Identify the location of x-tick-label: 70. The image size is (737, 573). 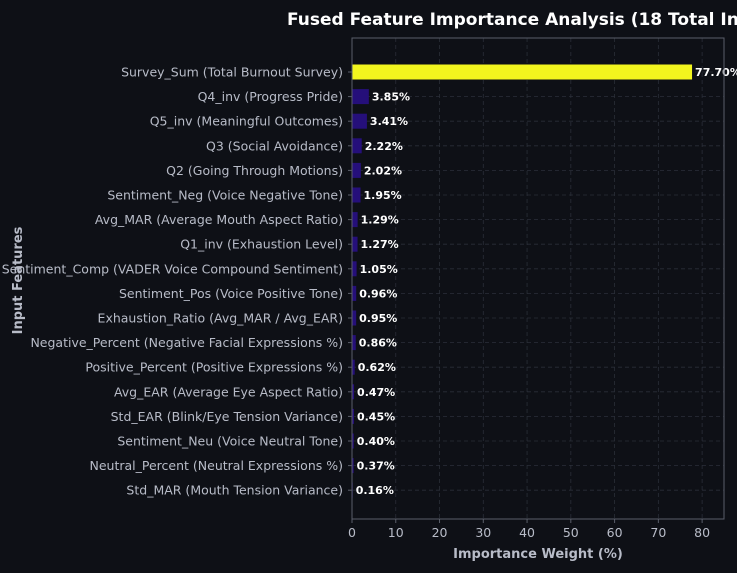
(658, 532).